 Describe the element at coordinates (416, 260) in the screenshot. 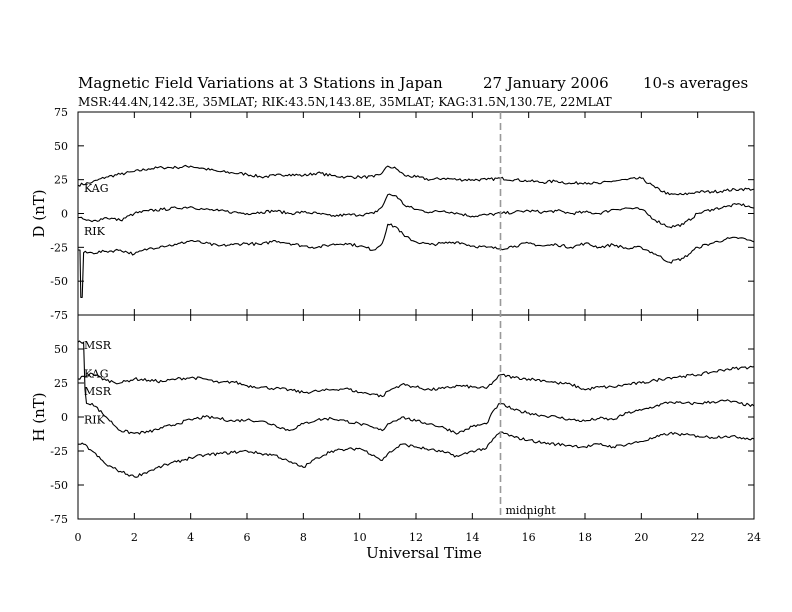

I see `series-msr-d` at that location.